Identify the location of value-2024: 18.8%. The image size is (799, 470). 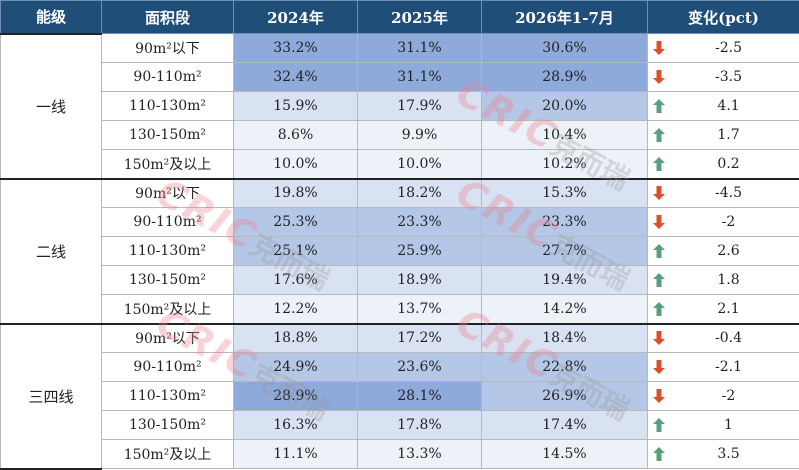
(296, 338).